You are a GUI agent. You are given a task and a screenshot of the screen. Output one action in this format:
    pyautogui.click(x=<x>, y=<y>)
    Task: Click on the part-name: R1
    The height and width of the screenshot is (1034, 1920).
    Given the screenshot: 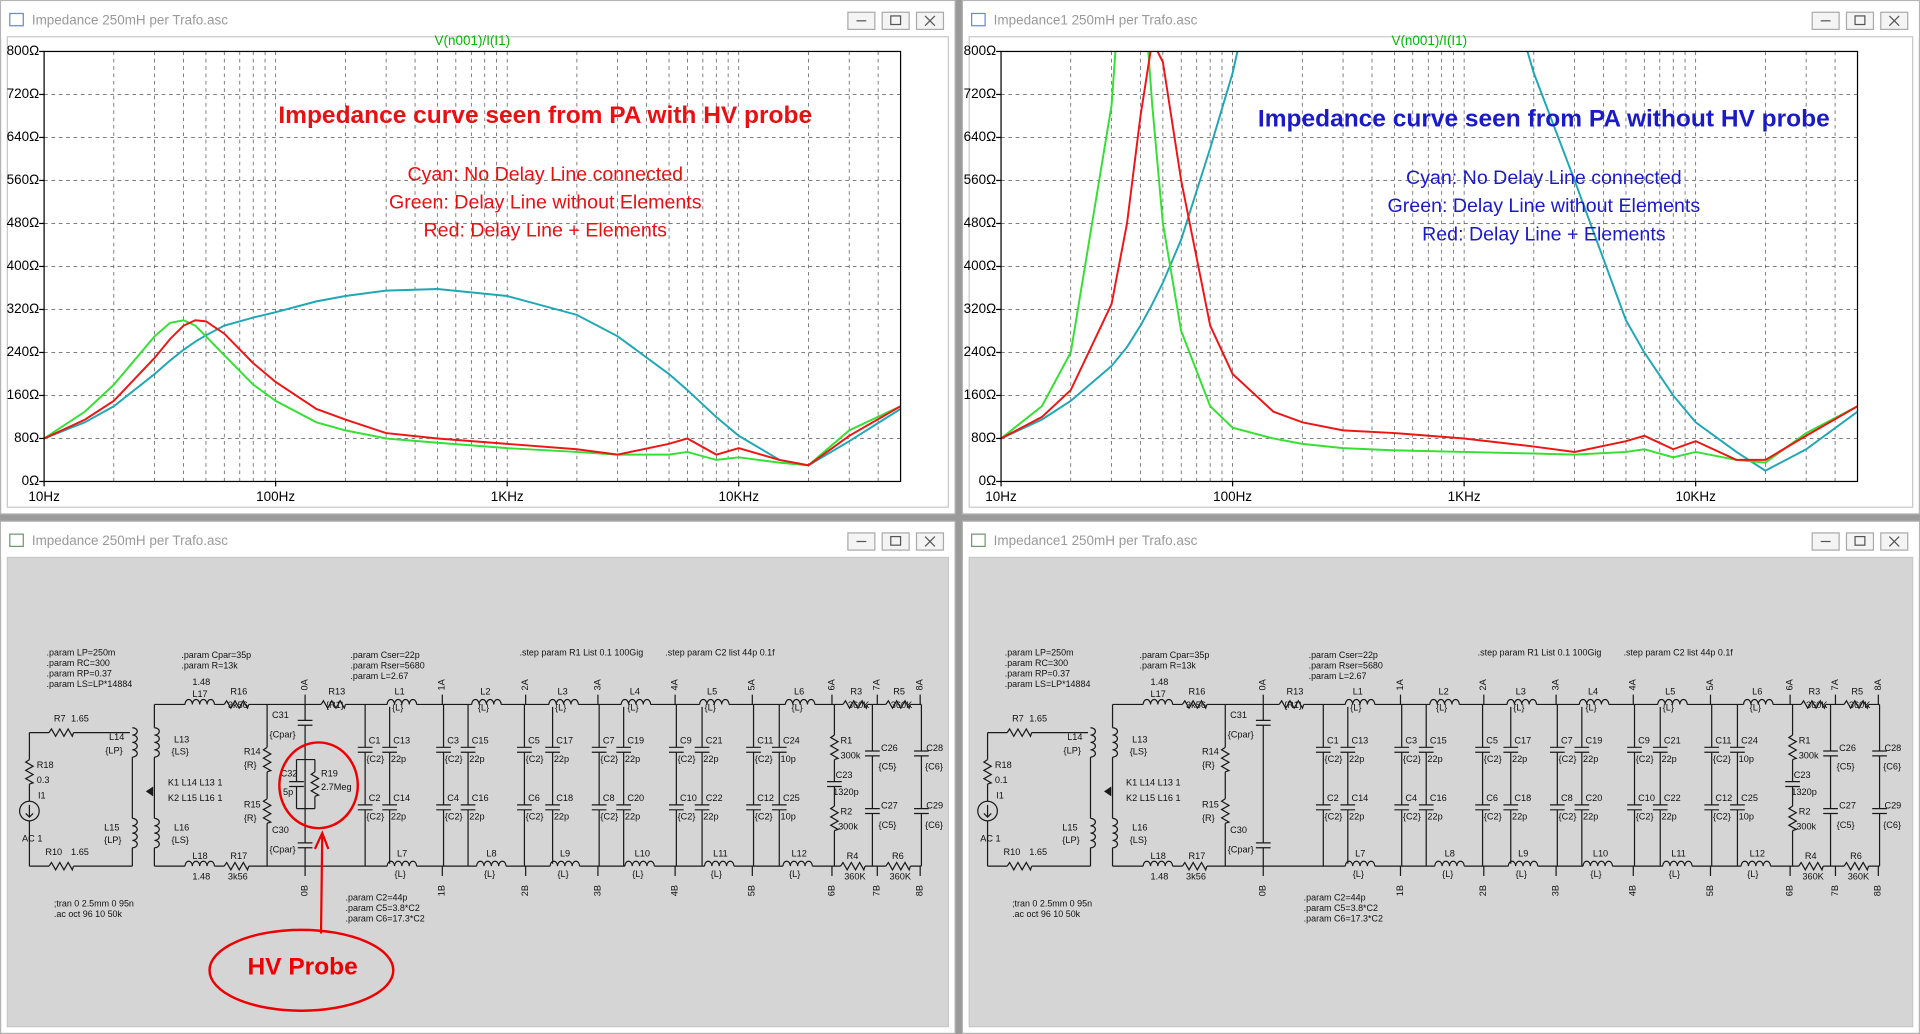 What is the action you would take?
    pyautogui.click(x=847, y=741)
    